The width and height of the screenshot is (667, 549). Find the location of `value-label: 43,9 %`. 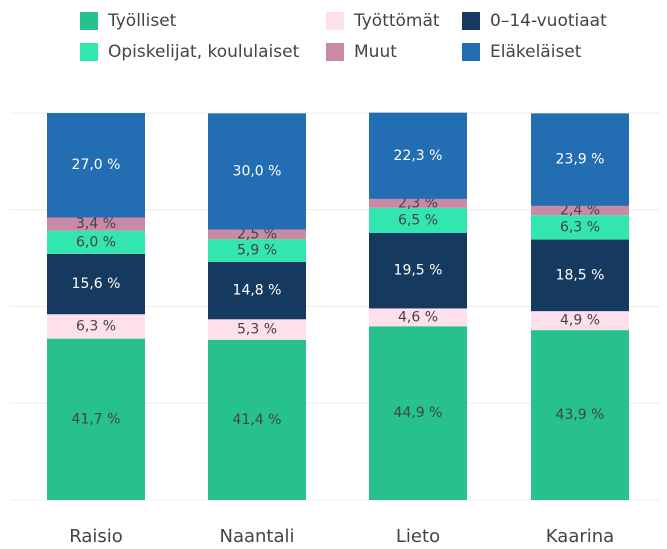

value-label: 43,9 % is located at coordinates (580, 415).